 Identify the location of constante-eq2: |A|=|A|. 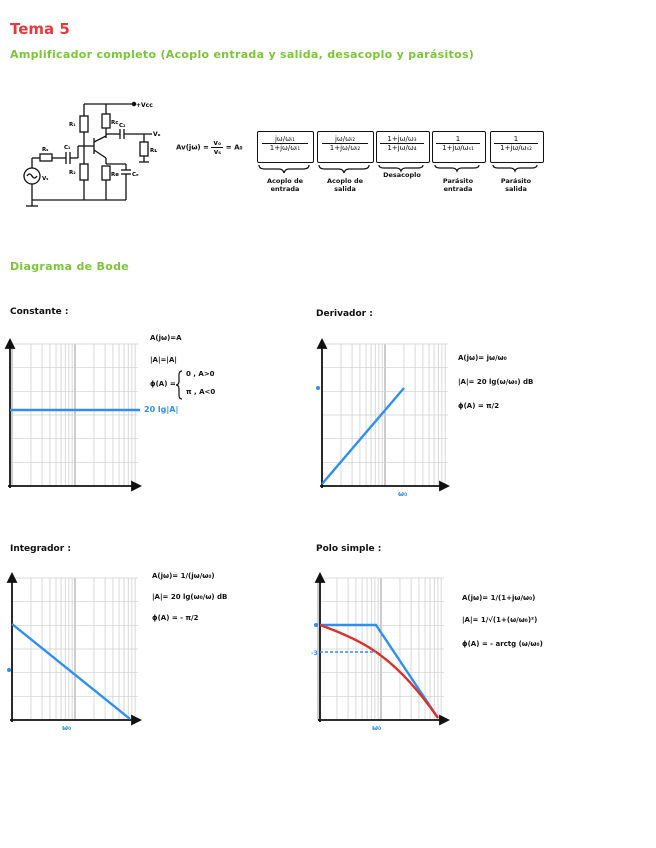
(163, 360).